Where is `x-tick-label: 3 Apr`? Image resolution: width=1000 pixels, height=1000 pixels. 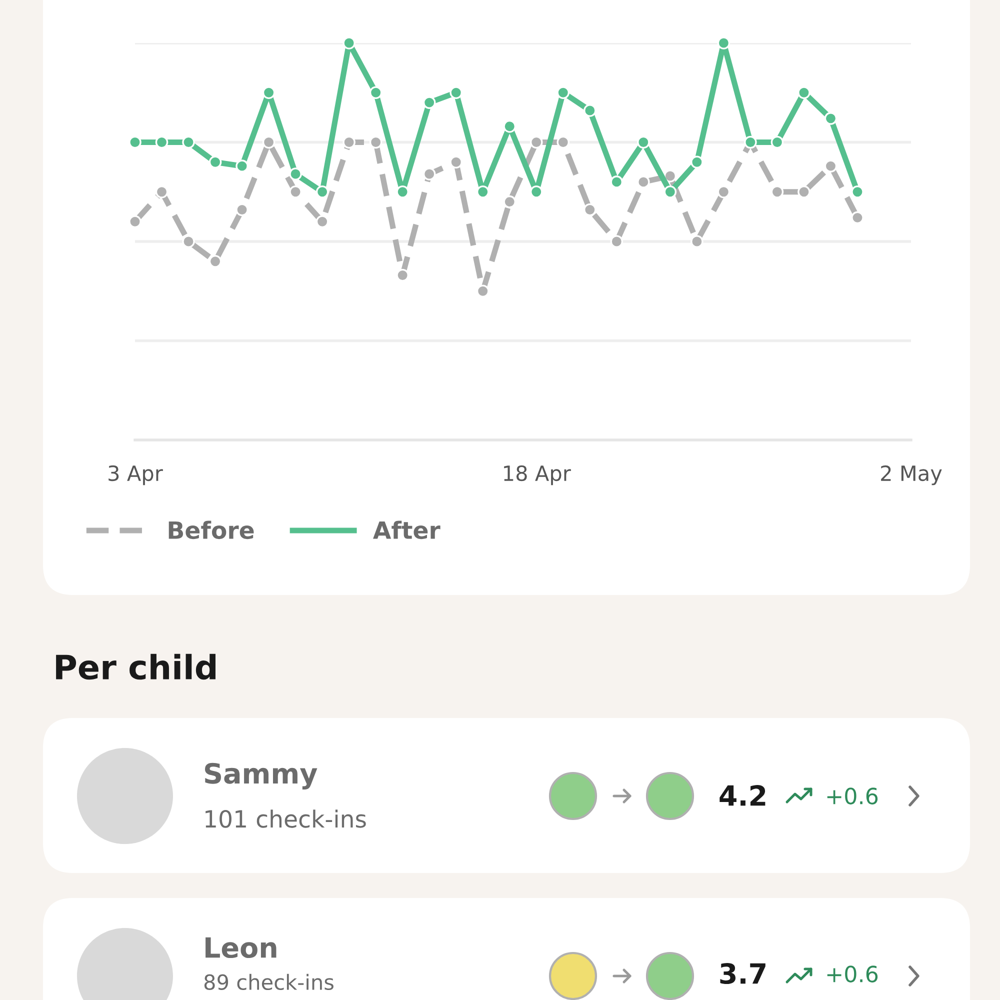 x-tick-label: 3 Apr is located at coordinates (135, 475).